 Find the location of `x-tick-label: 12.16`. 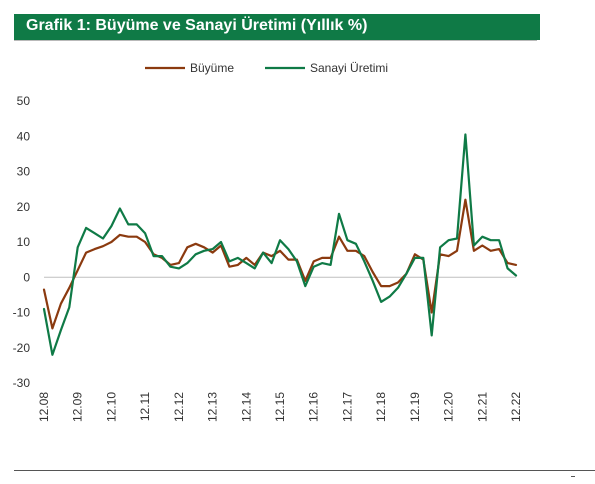

x-tick-label: 12.16 is located at coordinates (314, 407).